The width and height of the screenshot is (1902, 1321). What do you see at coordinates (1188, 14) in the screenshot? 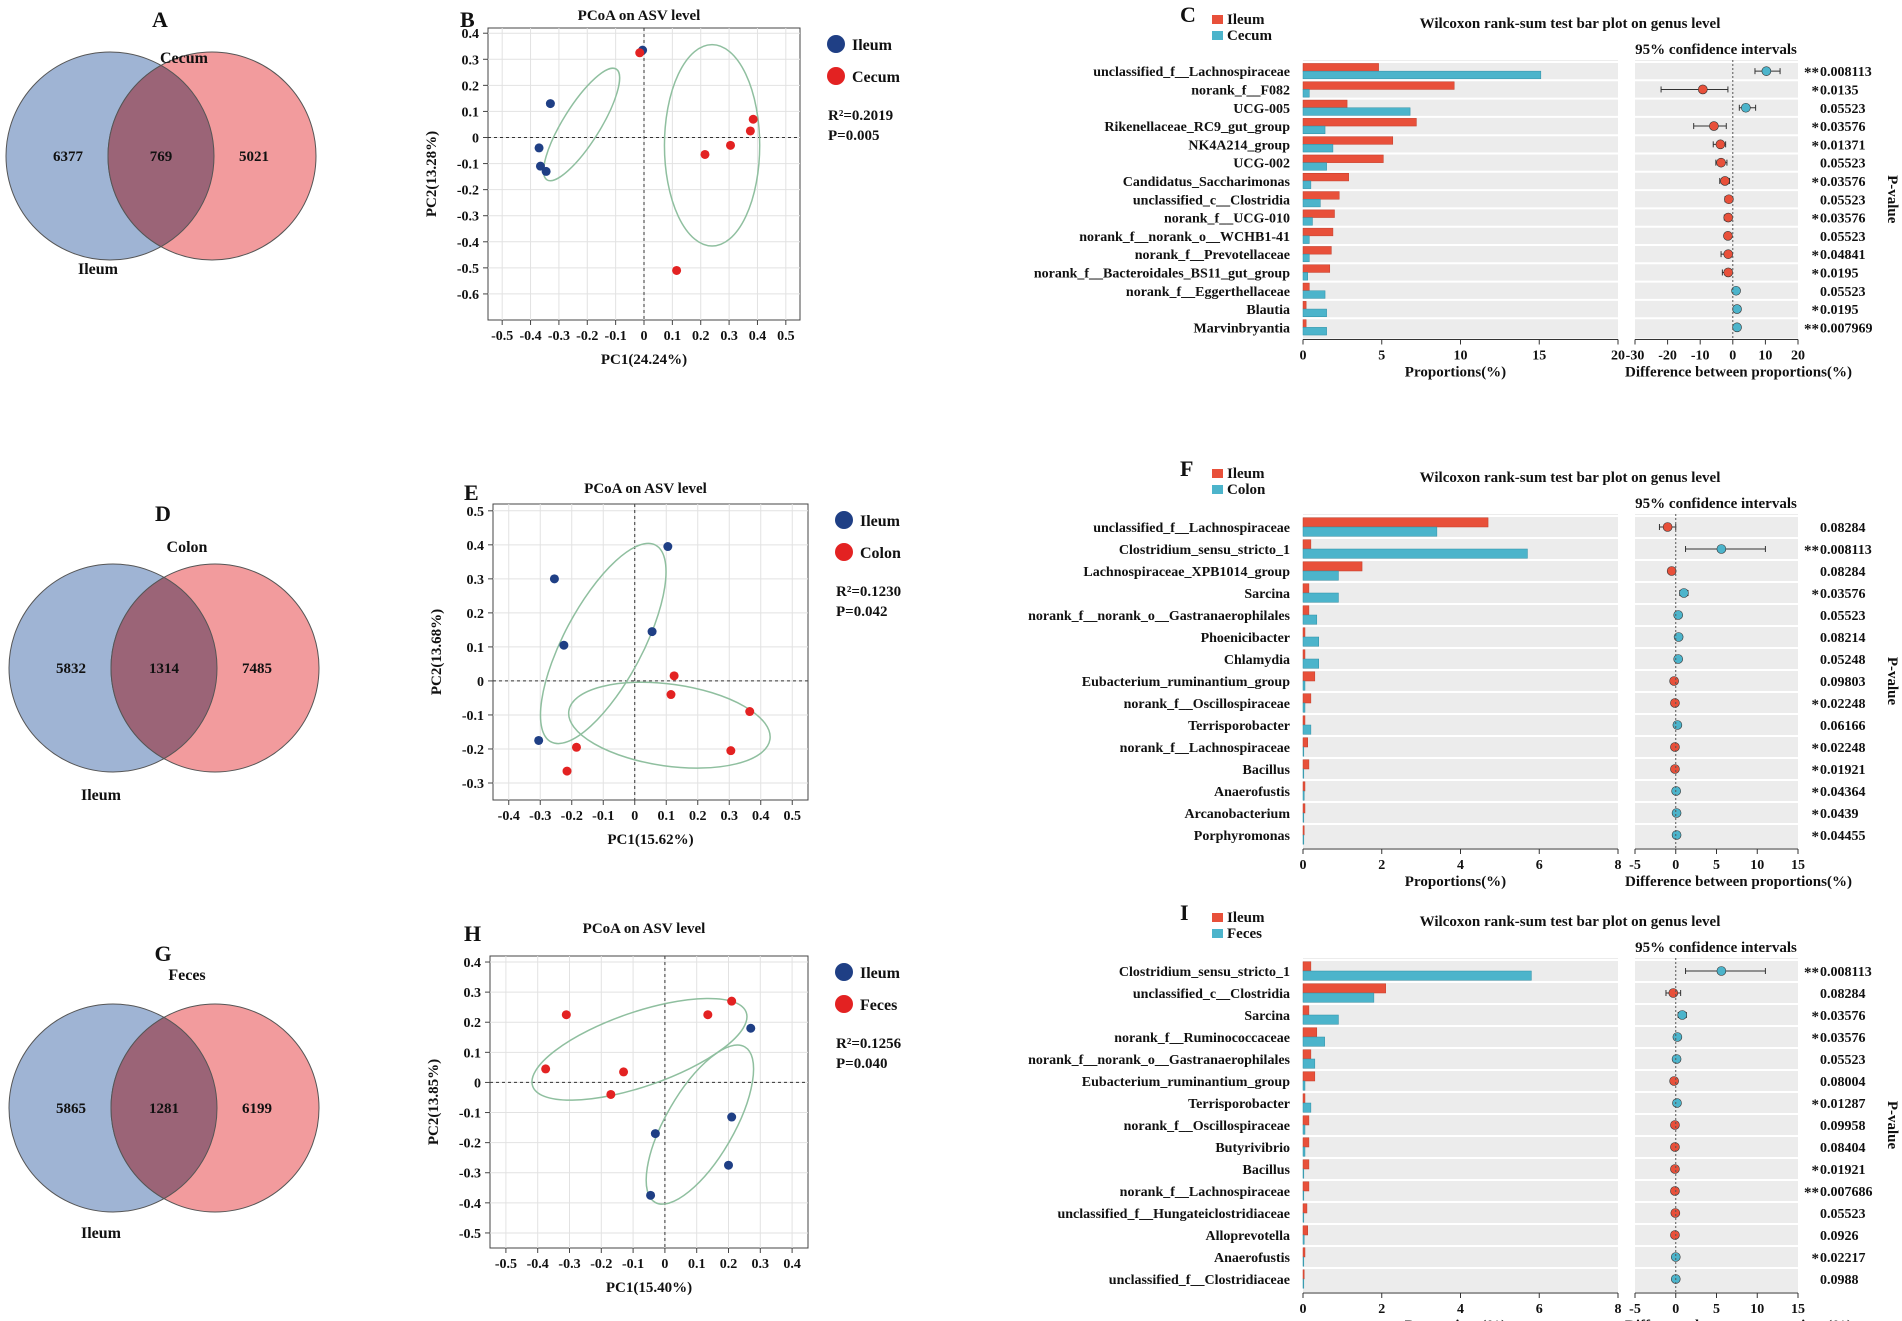
I see `panel-label: C` at bounding box center [1188, 14].